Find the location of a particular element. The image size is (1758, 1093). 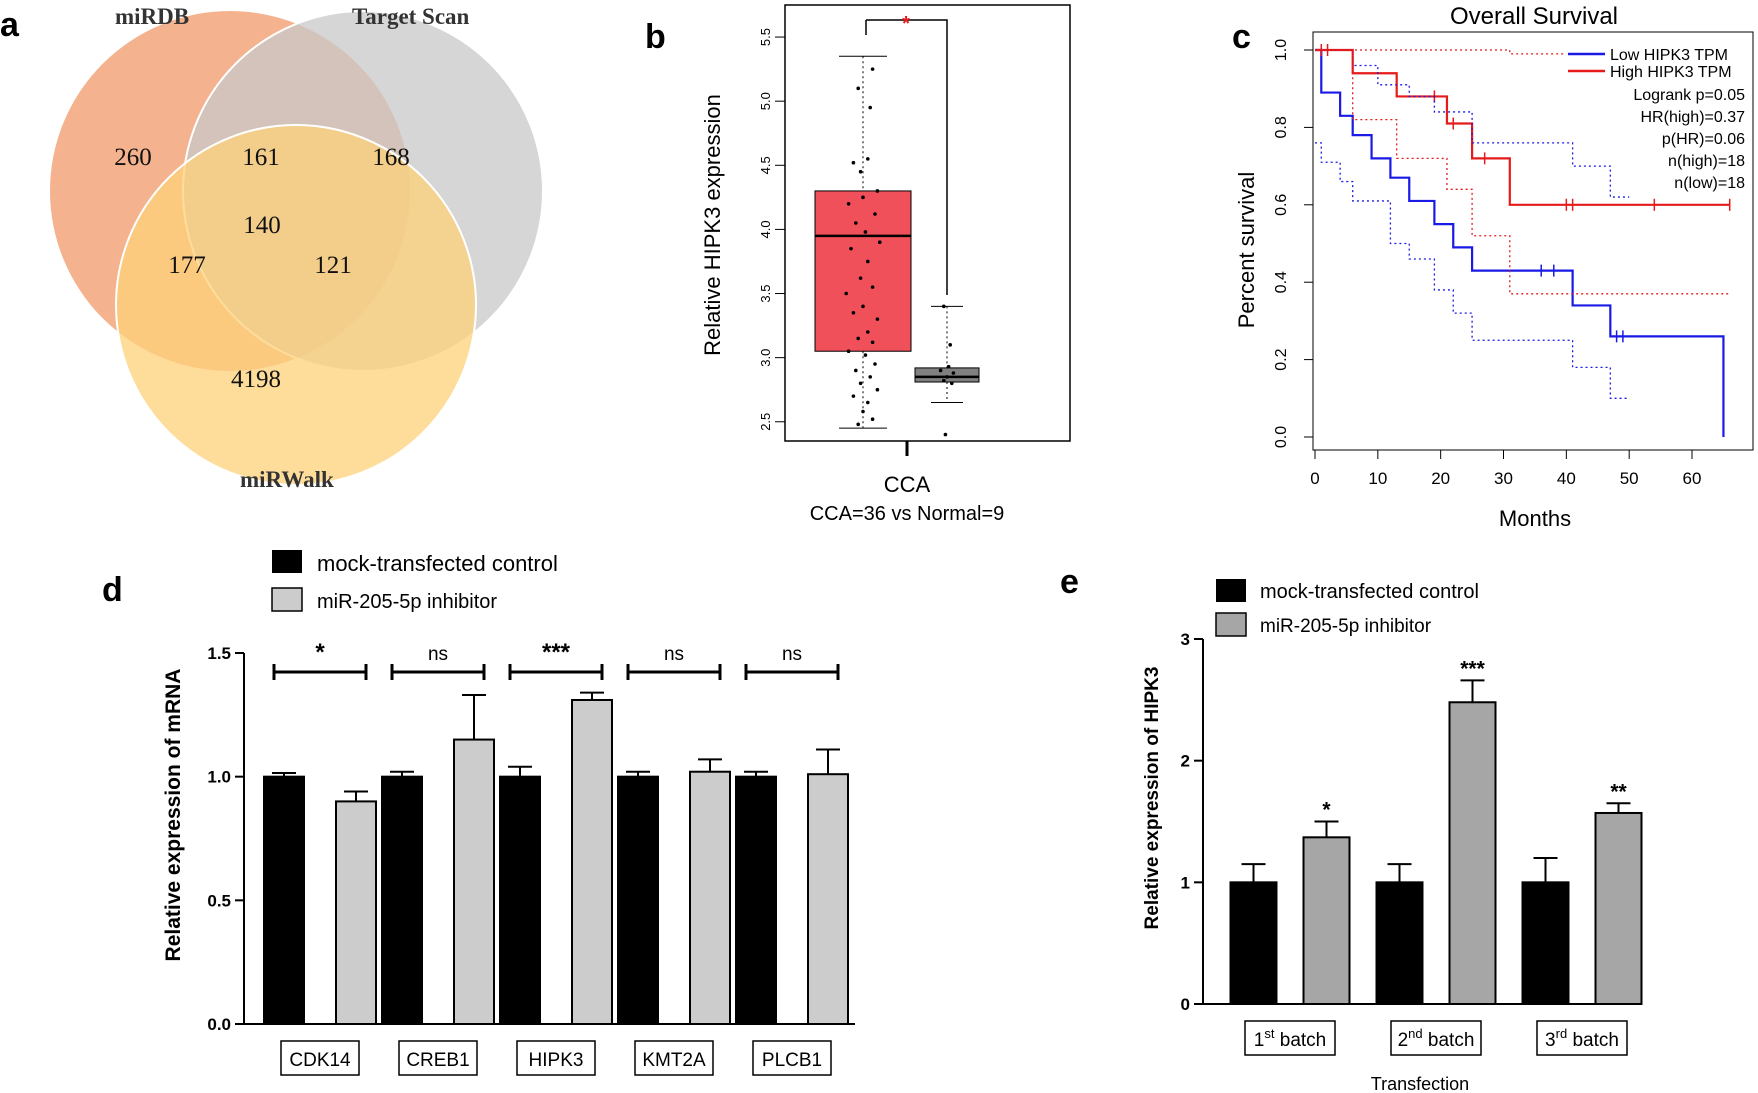

category-label-suffix: nd is located at coordinates (1415, 1033).